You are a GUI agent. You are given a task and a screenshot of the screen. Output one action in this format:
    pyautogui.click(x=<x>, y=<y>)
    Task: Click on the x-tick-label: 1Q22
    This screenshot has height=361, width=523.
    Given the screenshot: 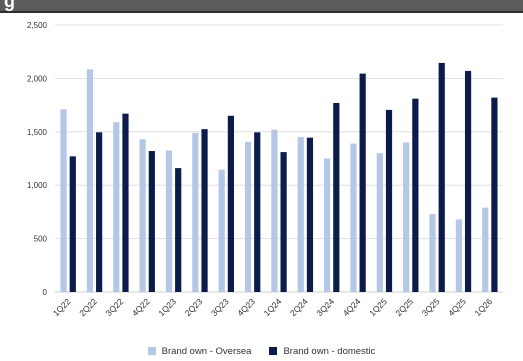 What is the action you would take?
    pyautogui.click(x=62, y=307)
    